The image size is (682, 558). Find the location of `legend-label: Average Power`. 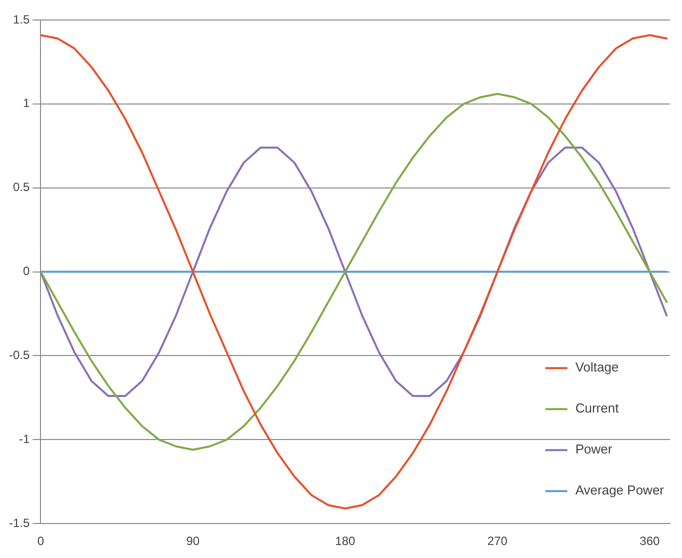

legend-label: Average Power is located at coordinates (620, 490).